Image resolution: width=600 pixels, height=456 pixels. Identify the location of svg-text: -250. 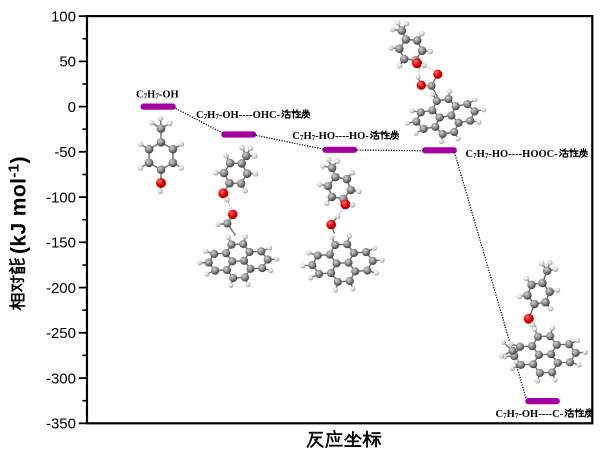
(61, 333).